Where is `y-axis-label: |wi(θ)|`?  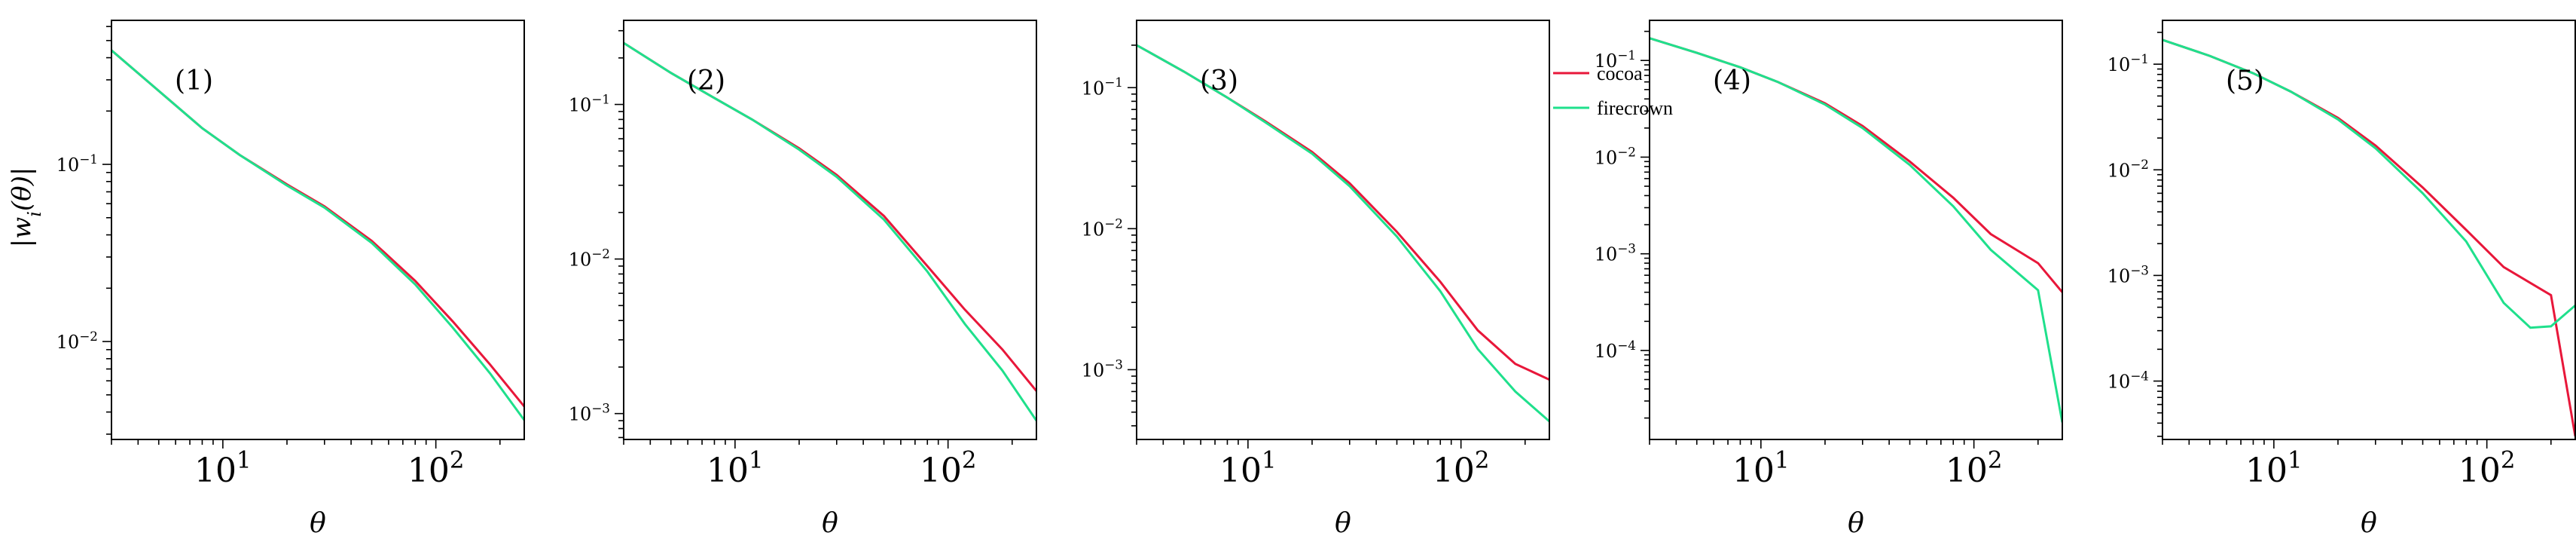 y-axis-label: |wi(θ)| is located at coordinates (26, 207).